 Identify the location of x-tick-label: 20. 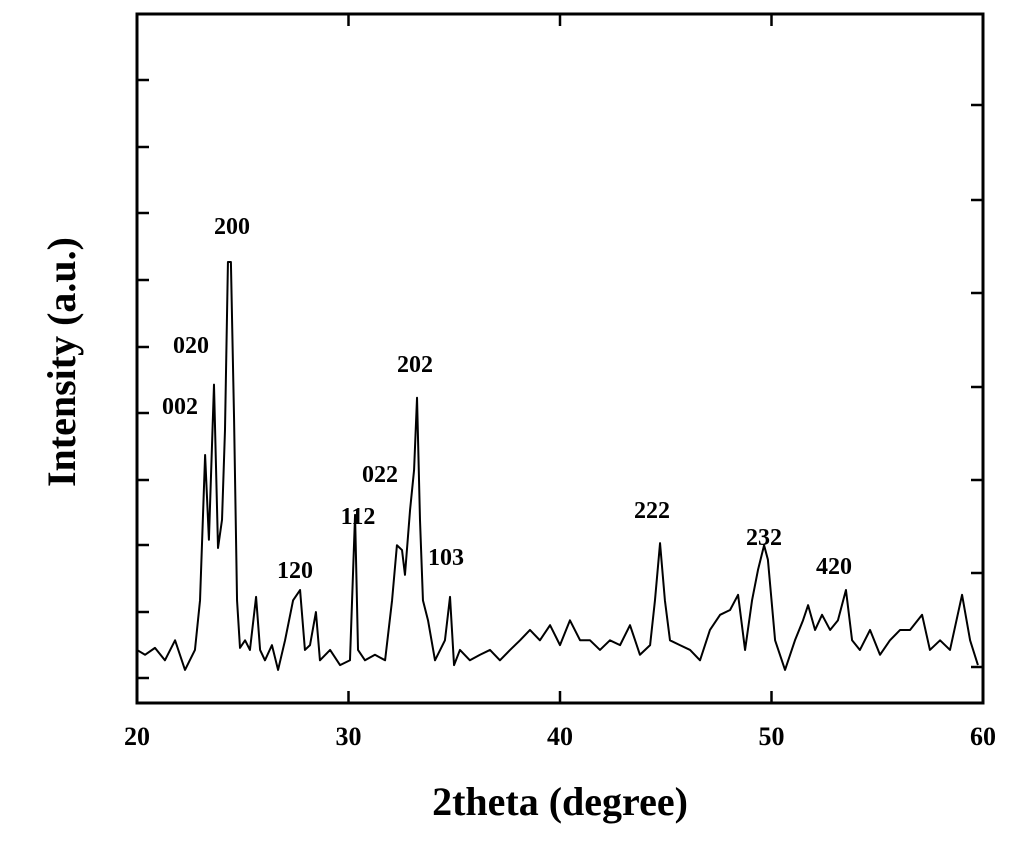
(137, 736).